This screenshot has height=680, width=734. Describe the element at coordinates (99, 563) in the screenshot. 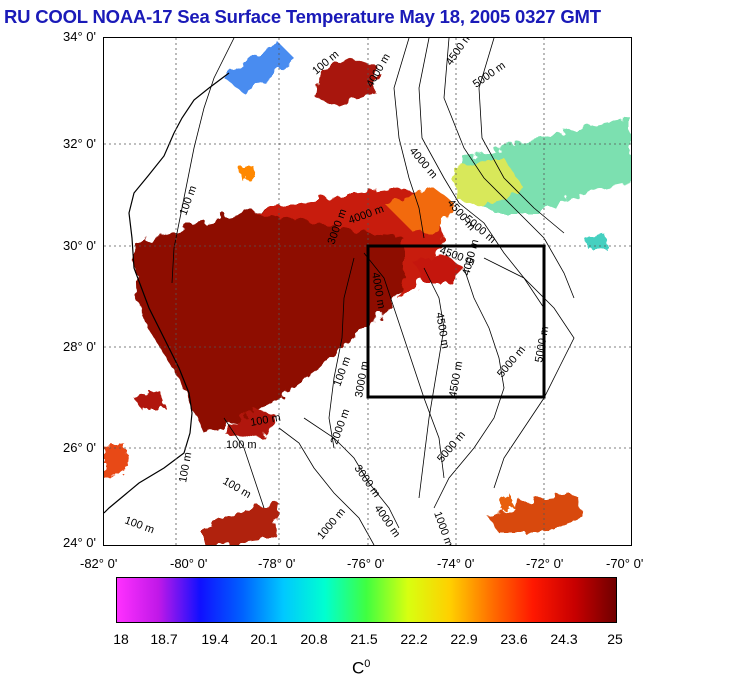

I see `lon-label: -82° 0'` at that location.